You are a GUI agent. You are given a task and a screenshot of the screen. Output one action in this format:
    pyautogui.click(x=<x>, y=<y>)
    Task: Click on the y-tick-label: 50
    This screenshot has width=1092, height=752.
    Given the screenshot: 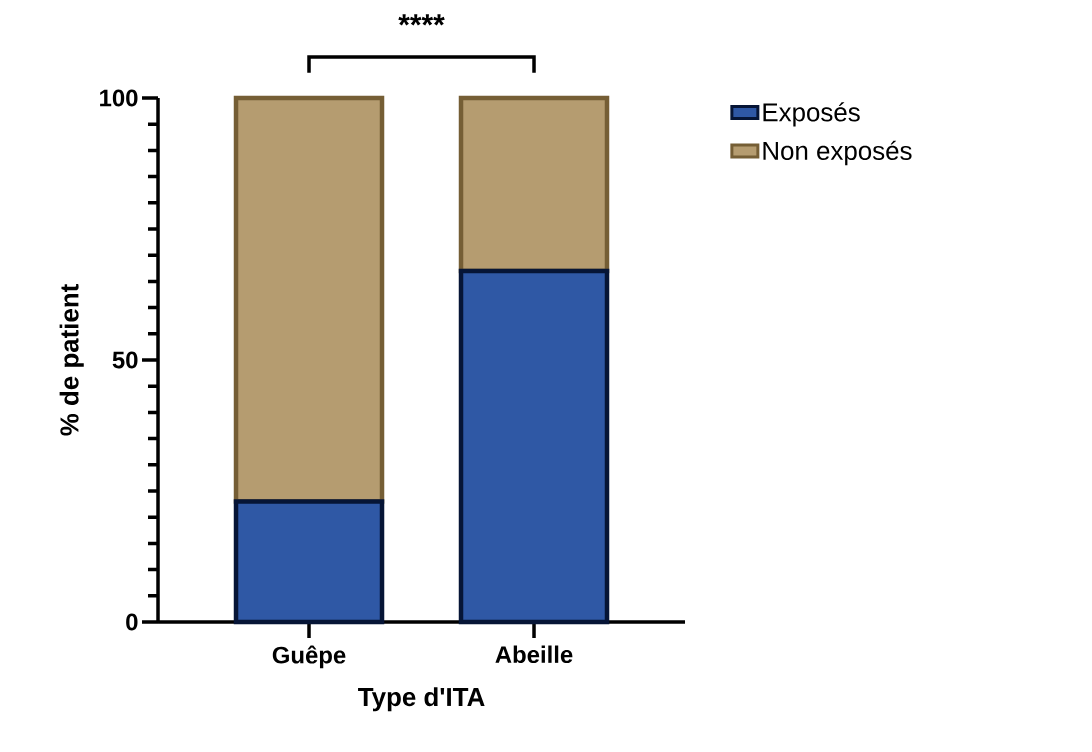 What is the action you would take?
    pyautogui.click(x=125, y=360)
    